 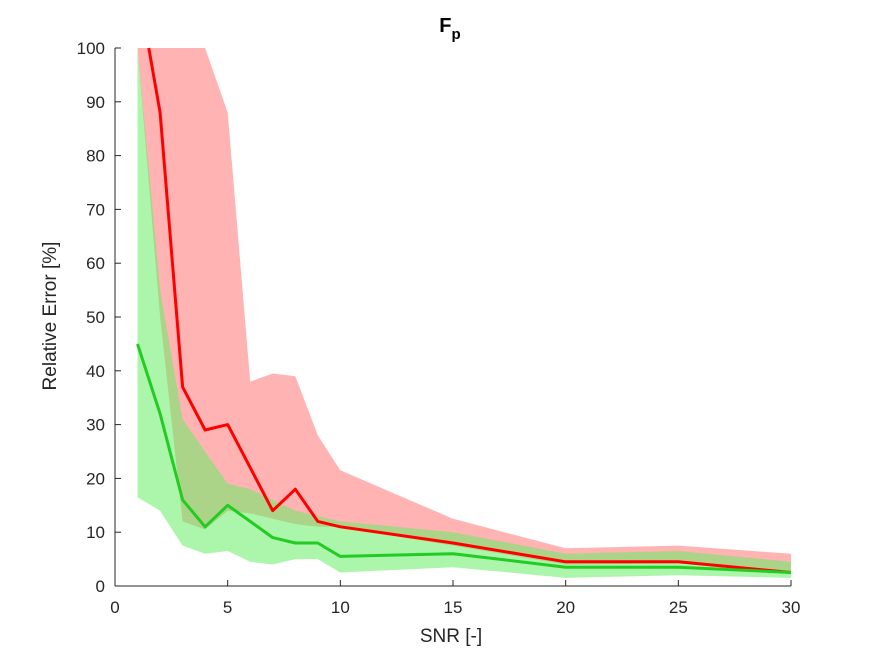 What do you see at coordinates (50, 316) in the screenshot?
I see `y-axis-label: Relative Error [%]` at bounding box center [50, 316].